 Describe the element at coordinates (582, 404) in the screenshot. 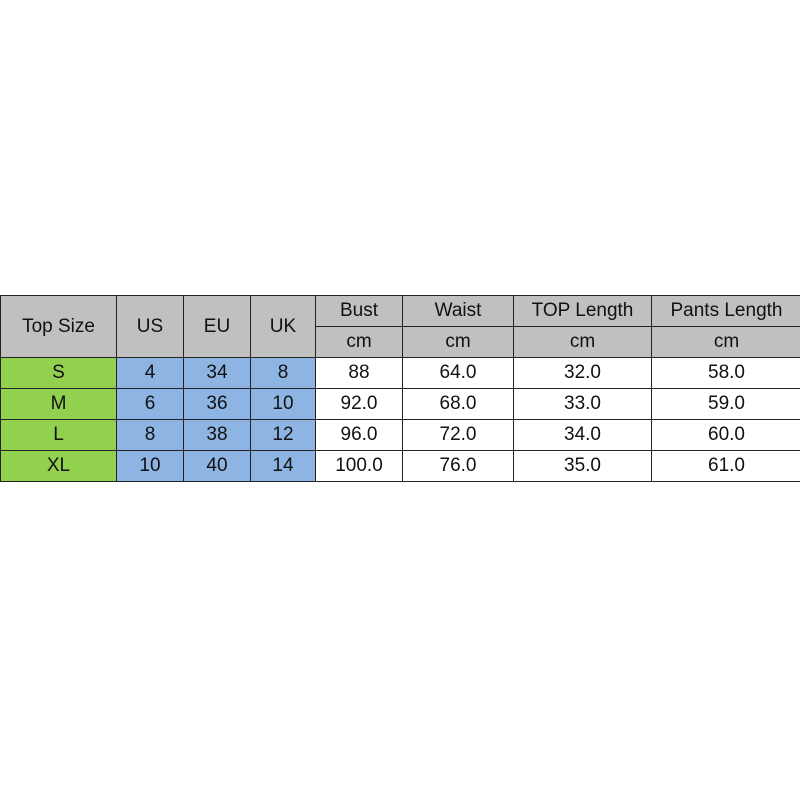

I see `value-cell: 33.0` at that location.